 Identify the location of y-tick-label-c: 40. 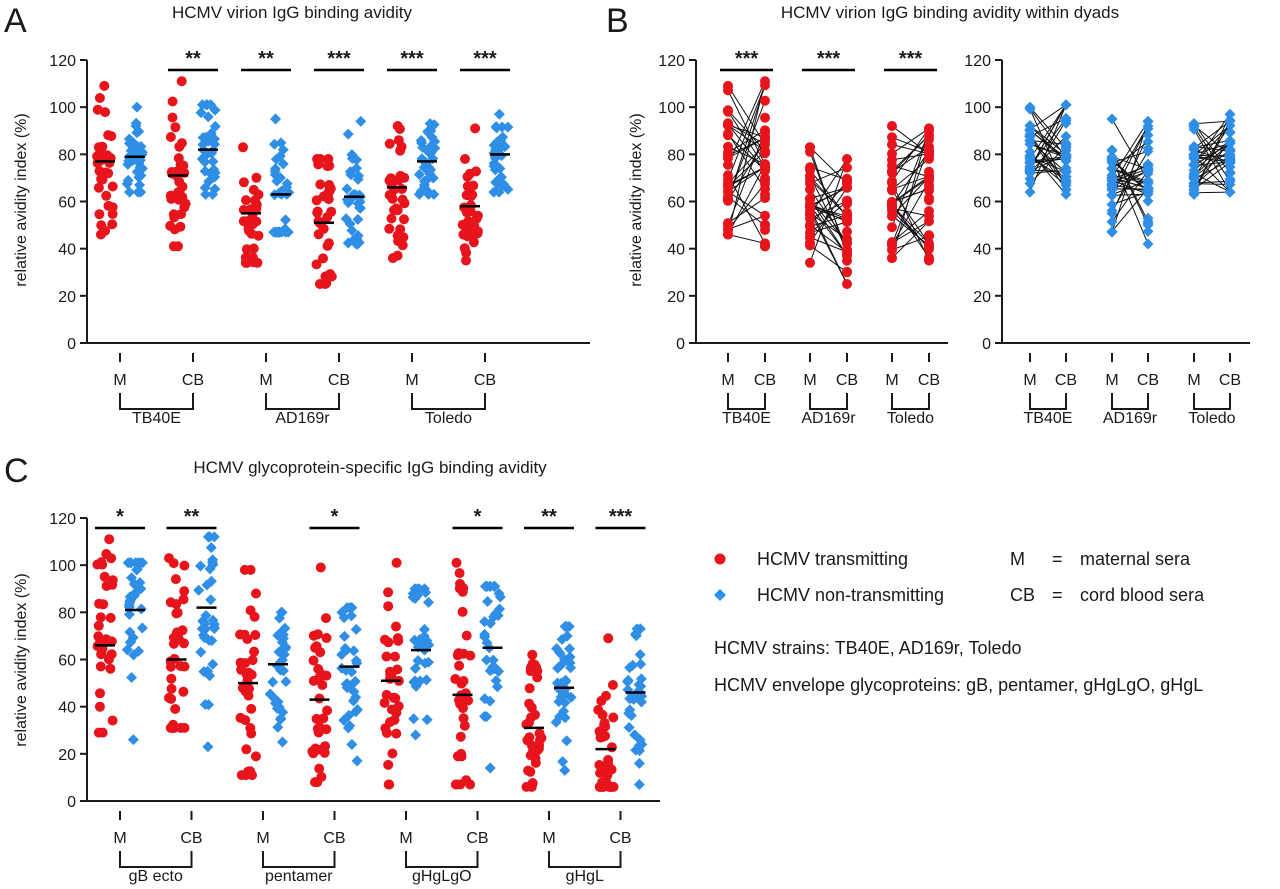
(67, 708).